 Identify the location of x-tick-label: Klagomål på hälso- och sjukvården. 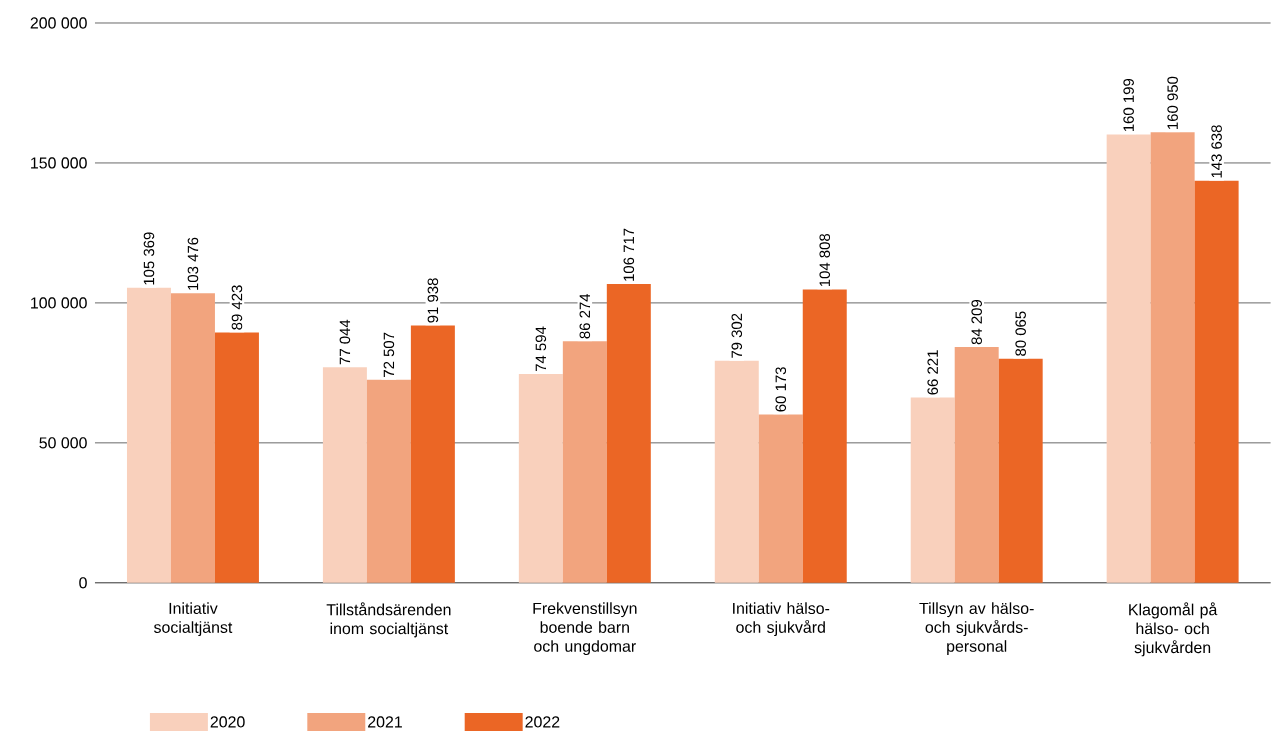
(1173, 629).